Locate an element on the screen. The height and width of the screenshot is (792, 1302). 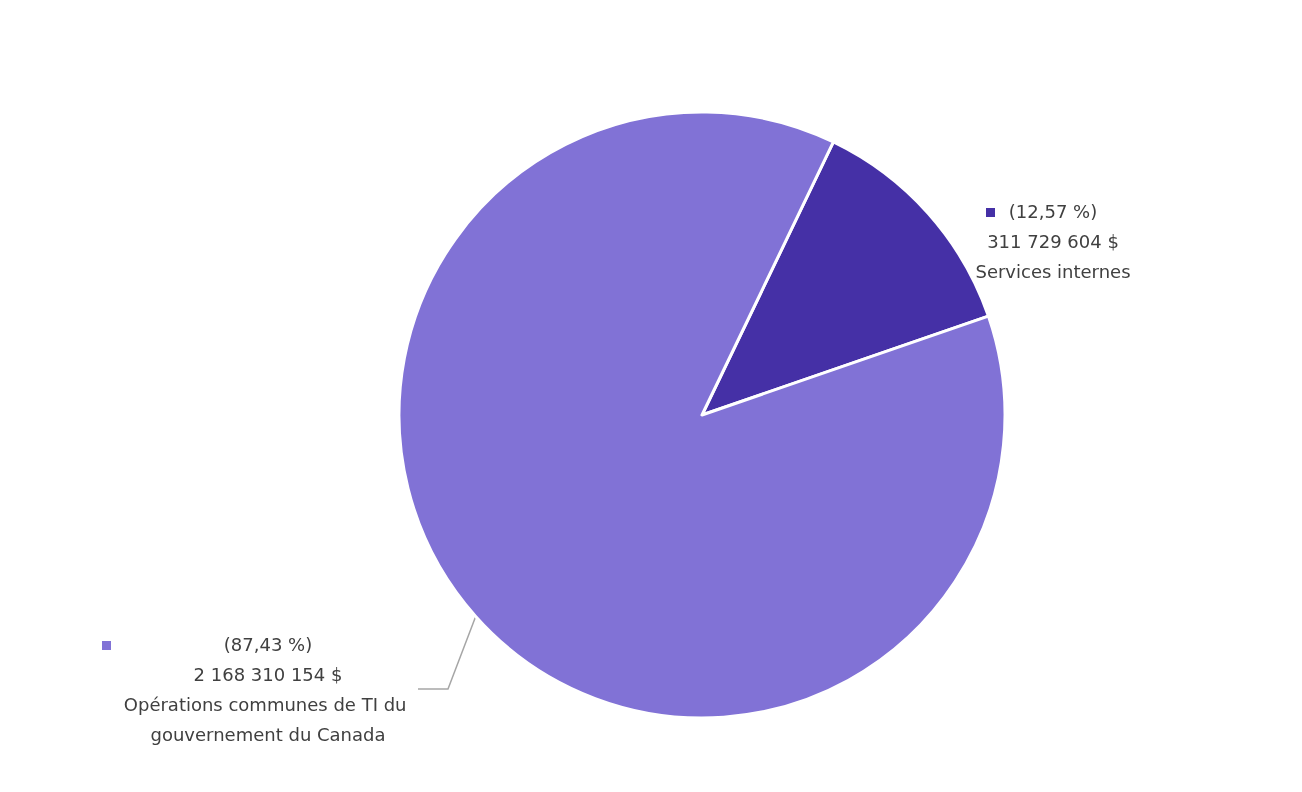
slice-label: Opérations communes de TI du gouvernement du Canada is located at coordinates (268, 719).